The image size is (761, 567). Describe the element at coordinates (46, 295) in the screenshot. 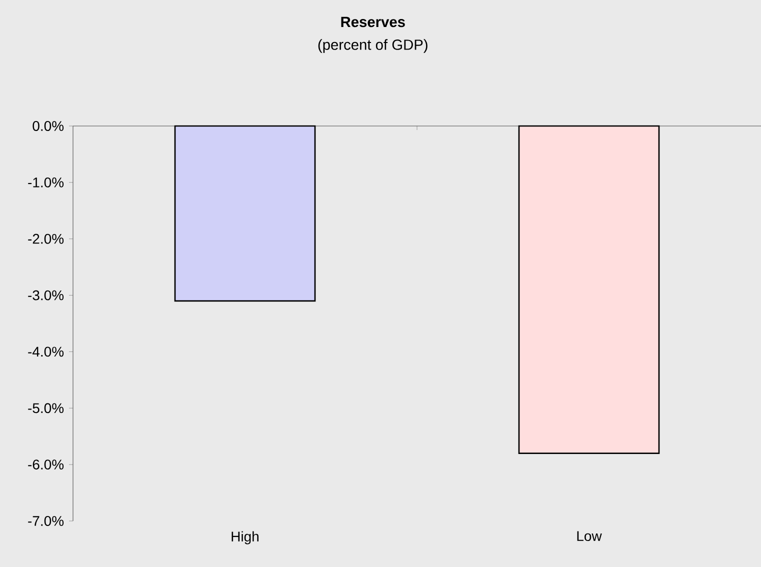

I see `y-tick-label: -3.0%` at that location.